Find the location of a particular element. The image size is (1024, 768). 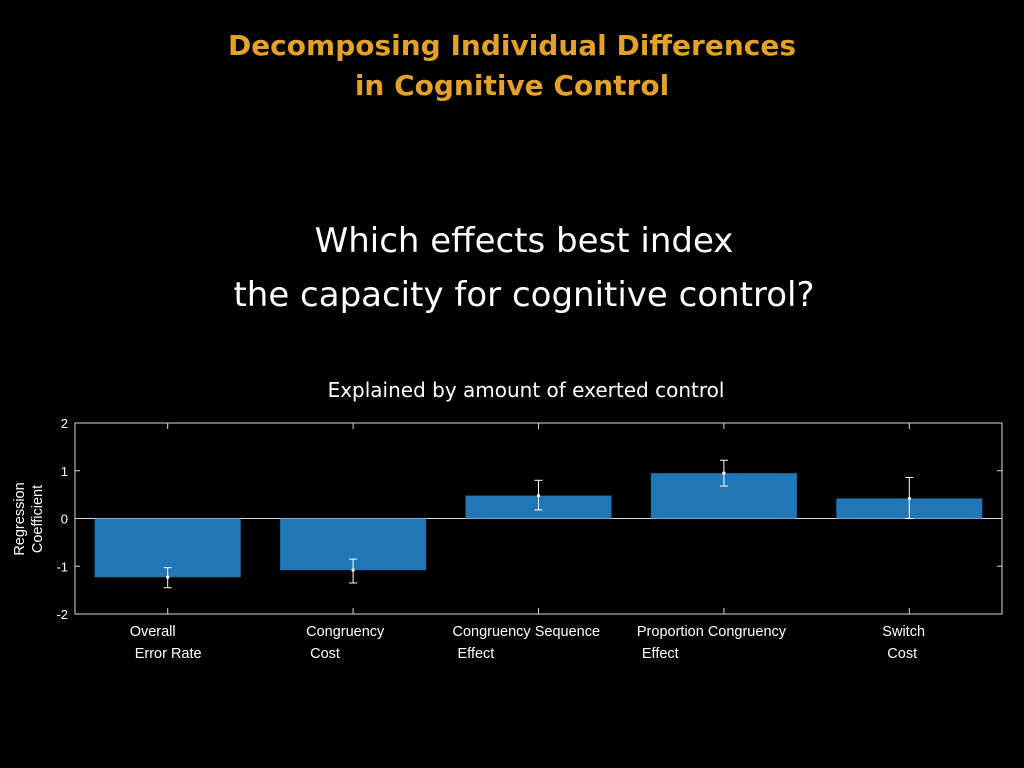

slide-title-line-2: in Cognitive Control is located at coordinates (512, 85).